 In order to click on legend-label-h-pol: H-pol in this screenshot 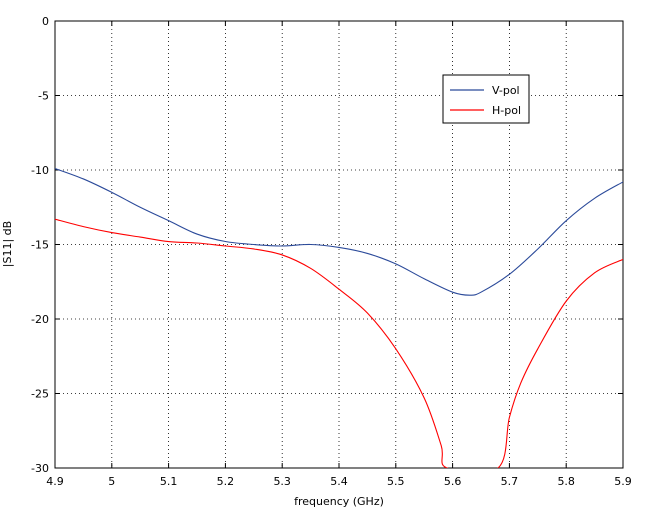, I will do `click(506, 110)`.